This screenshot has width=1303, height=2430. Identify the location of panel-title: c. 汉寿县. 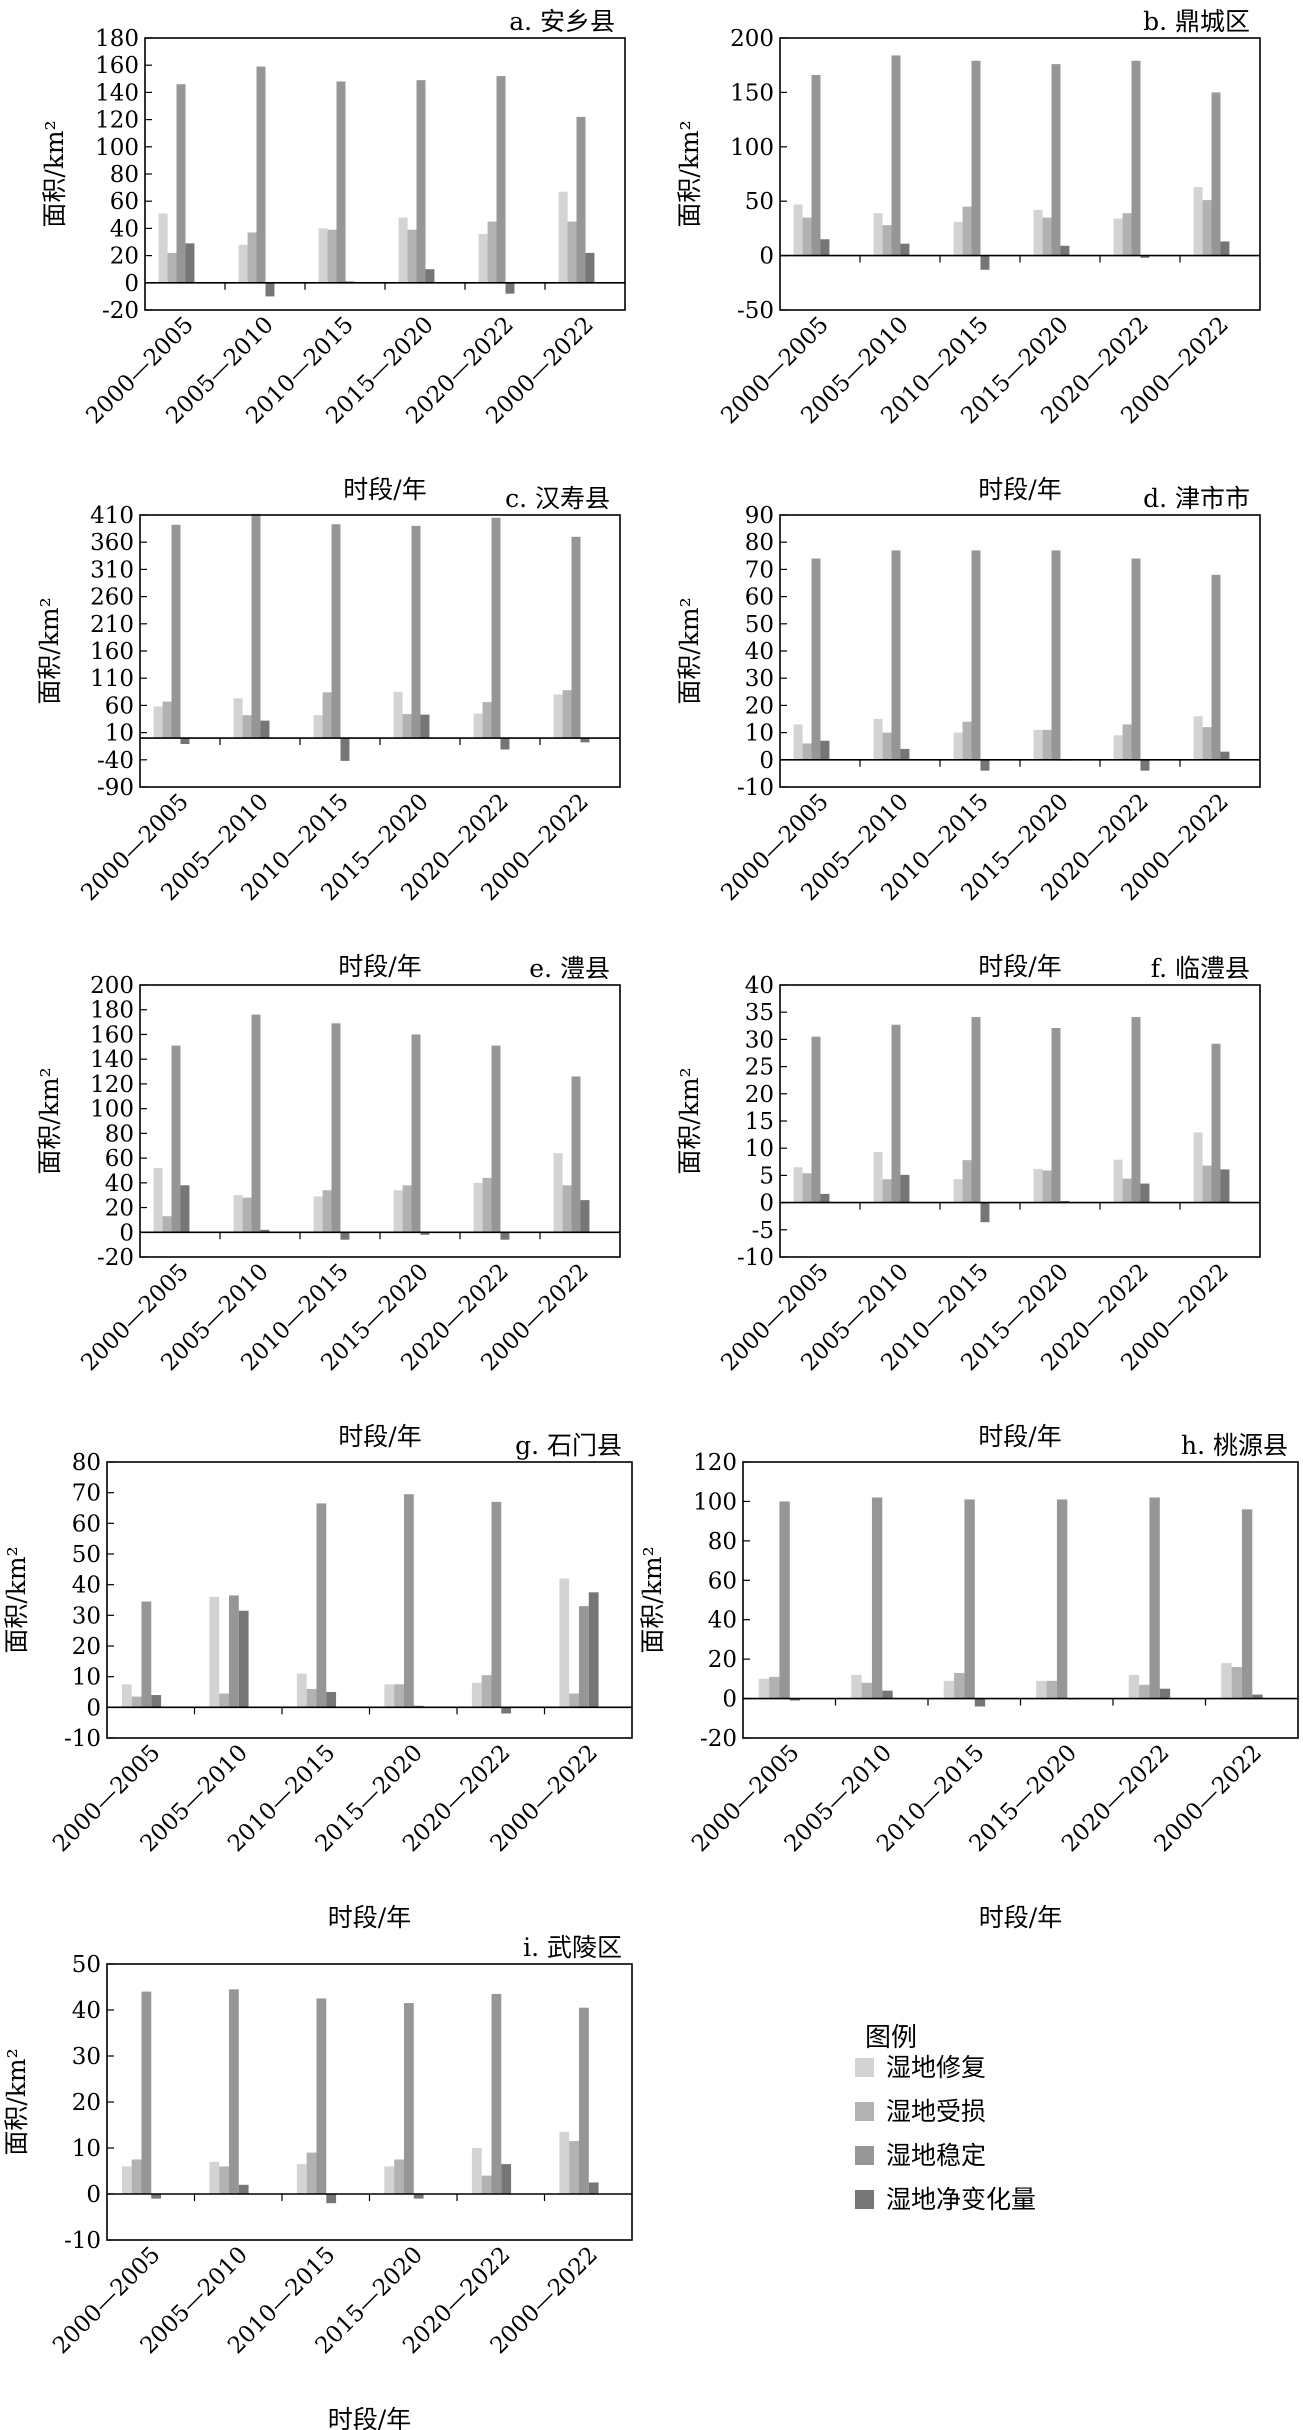
(557, 498).